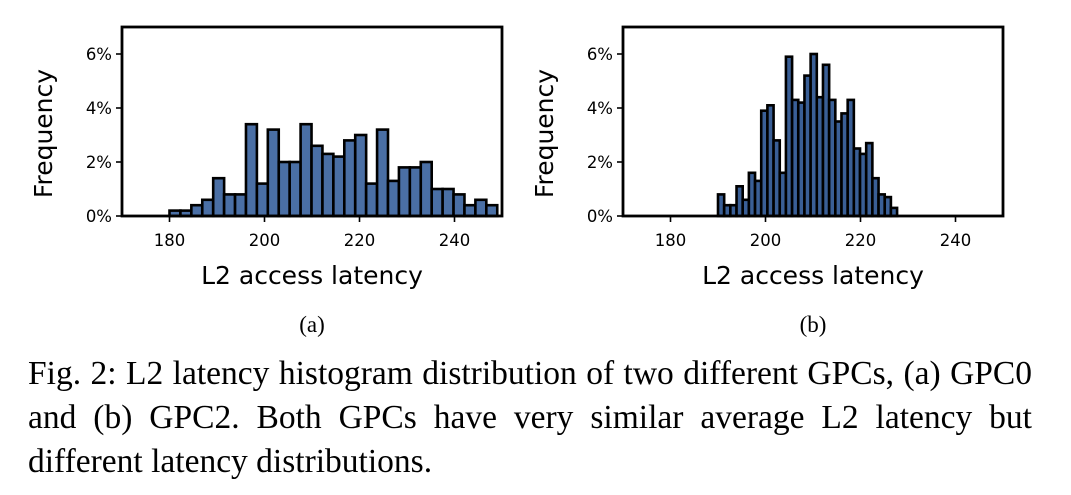 This screenshot has width=1071, height=495. I want to click on subfigure-label: (b), so click(813, 324).